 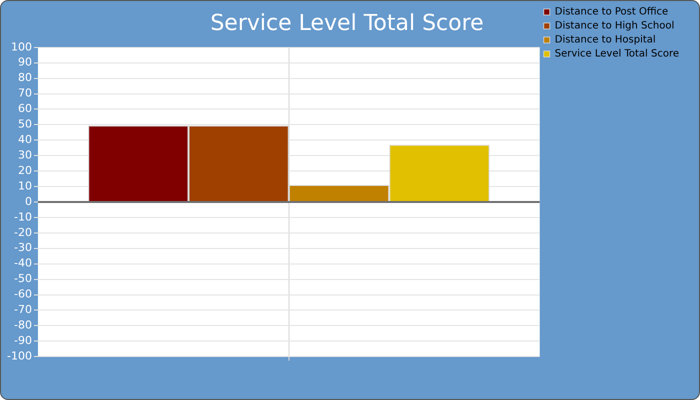 I want to click on y-tick-label: -20, so click(x=23, y=232).